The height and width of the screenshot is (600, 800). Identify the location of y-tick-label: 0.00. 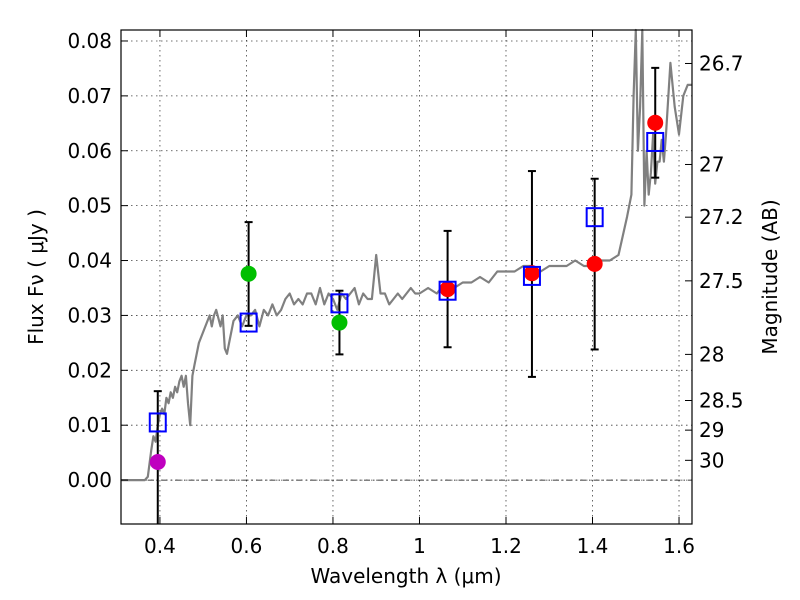
(89, 480).